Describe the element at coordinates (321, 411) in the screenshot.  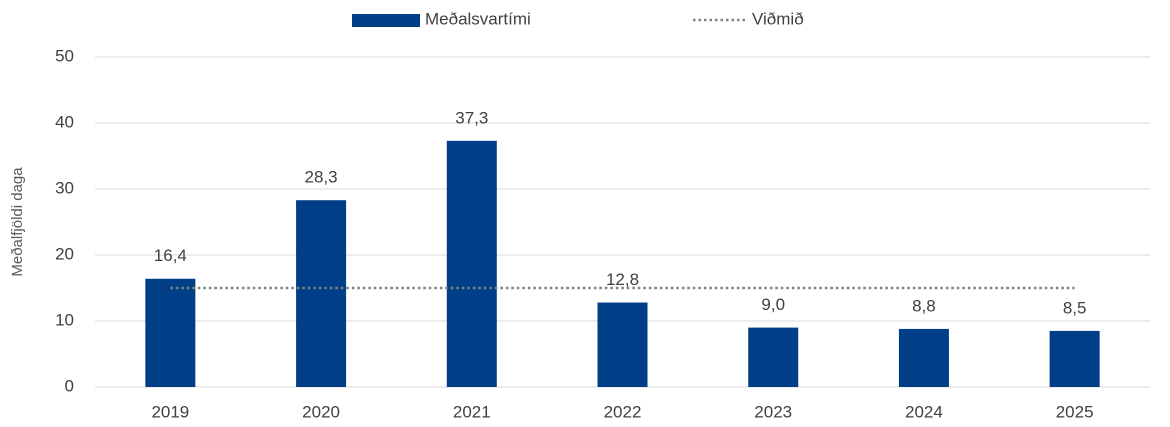
I see `x-tick-label: 2020` at that location.